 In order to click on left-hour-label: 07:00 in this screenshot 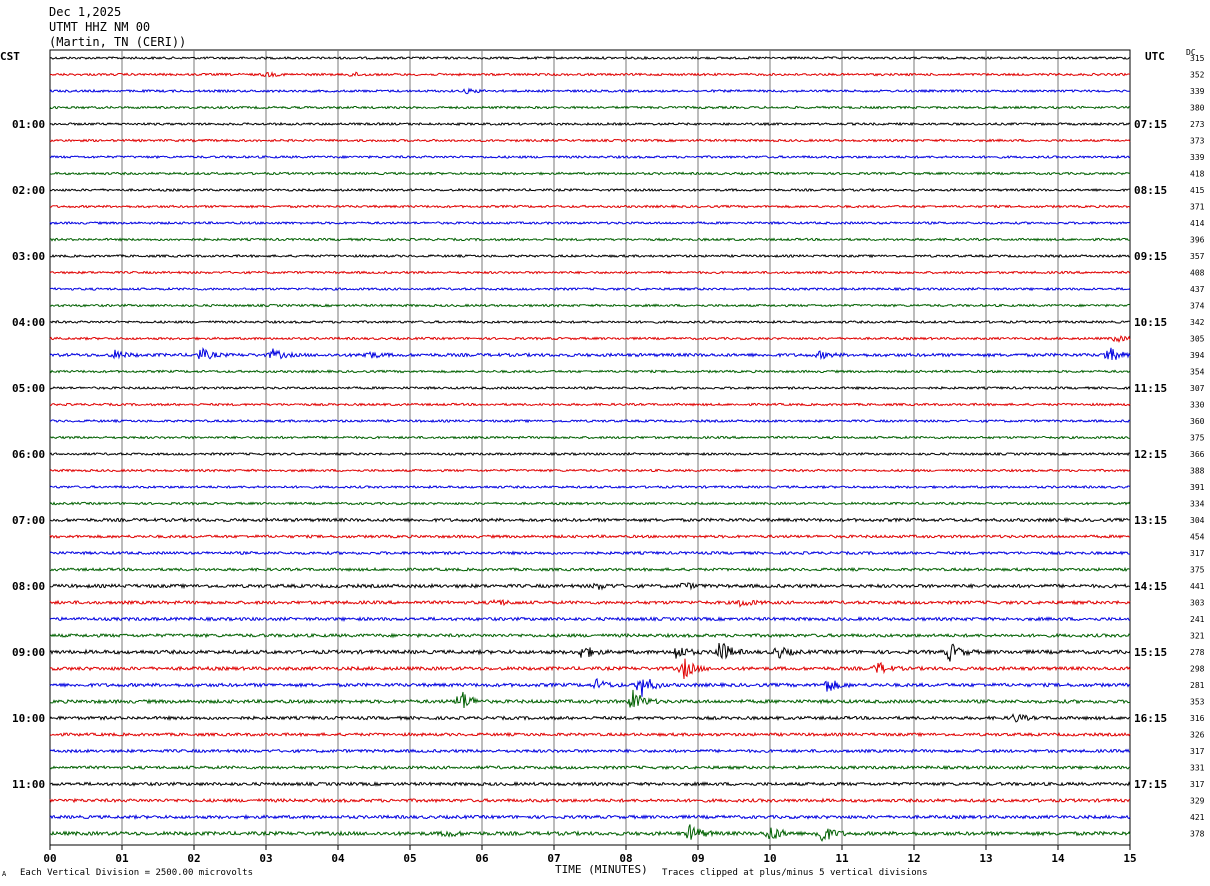, I will do `click(28, 520)`.